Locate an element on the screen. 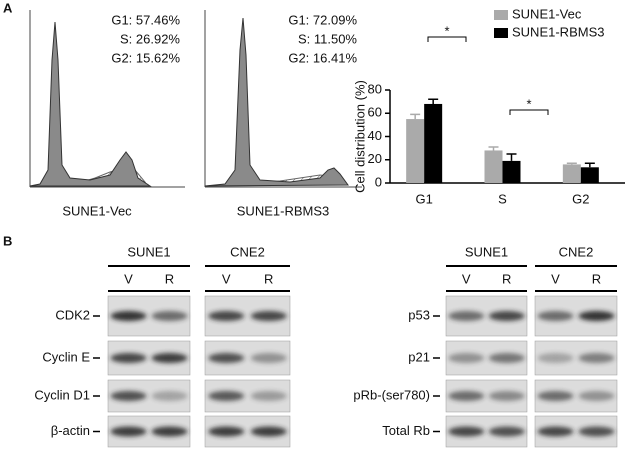 This screenshot has width=630, height=451. legend-label: SUNE1-RBMS3 is located at coordinates (558, 31).